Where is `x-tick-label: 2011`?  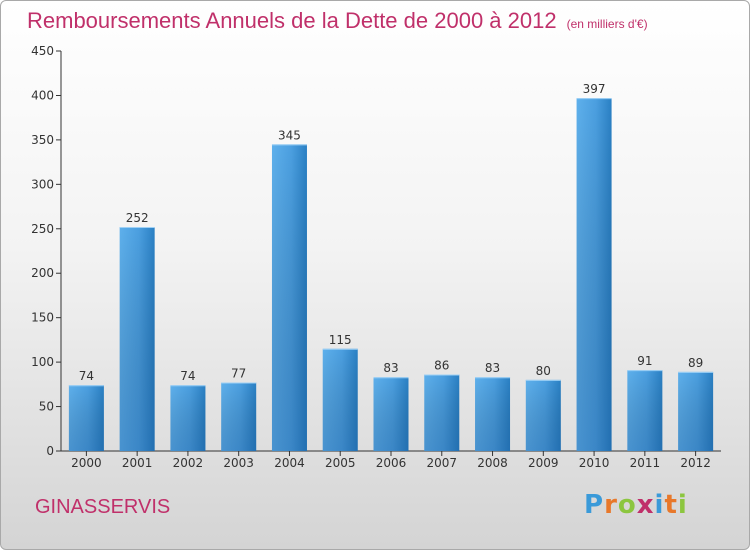 x-tick-label: 2011 is located at coordinates (645, 463).